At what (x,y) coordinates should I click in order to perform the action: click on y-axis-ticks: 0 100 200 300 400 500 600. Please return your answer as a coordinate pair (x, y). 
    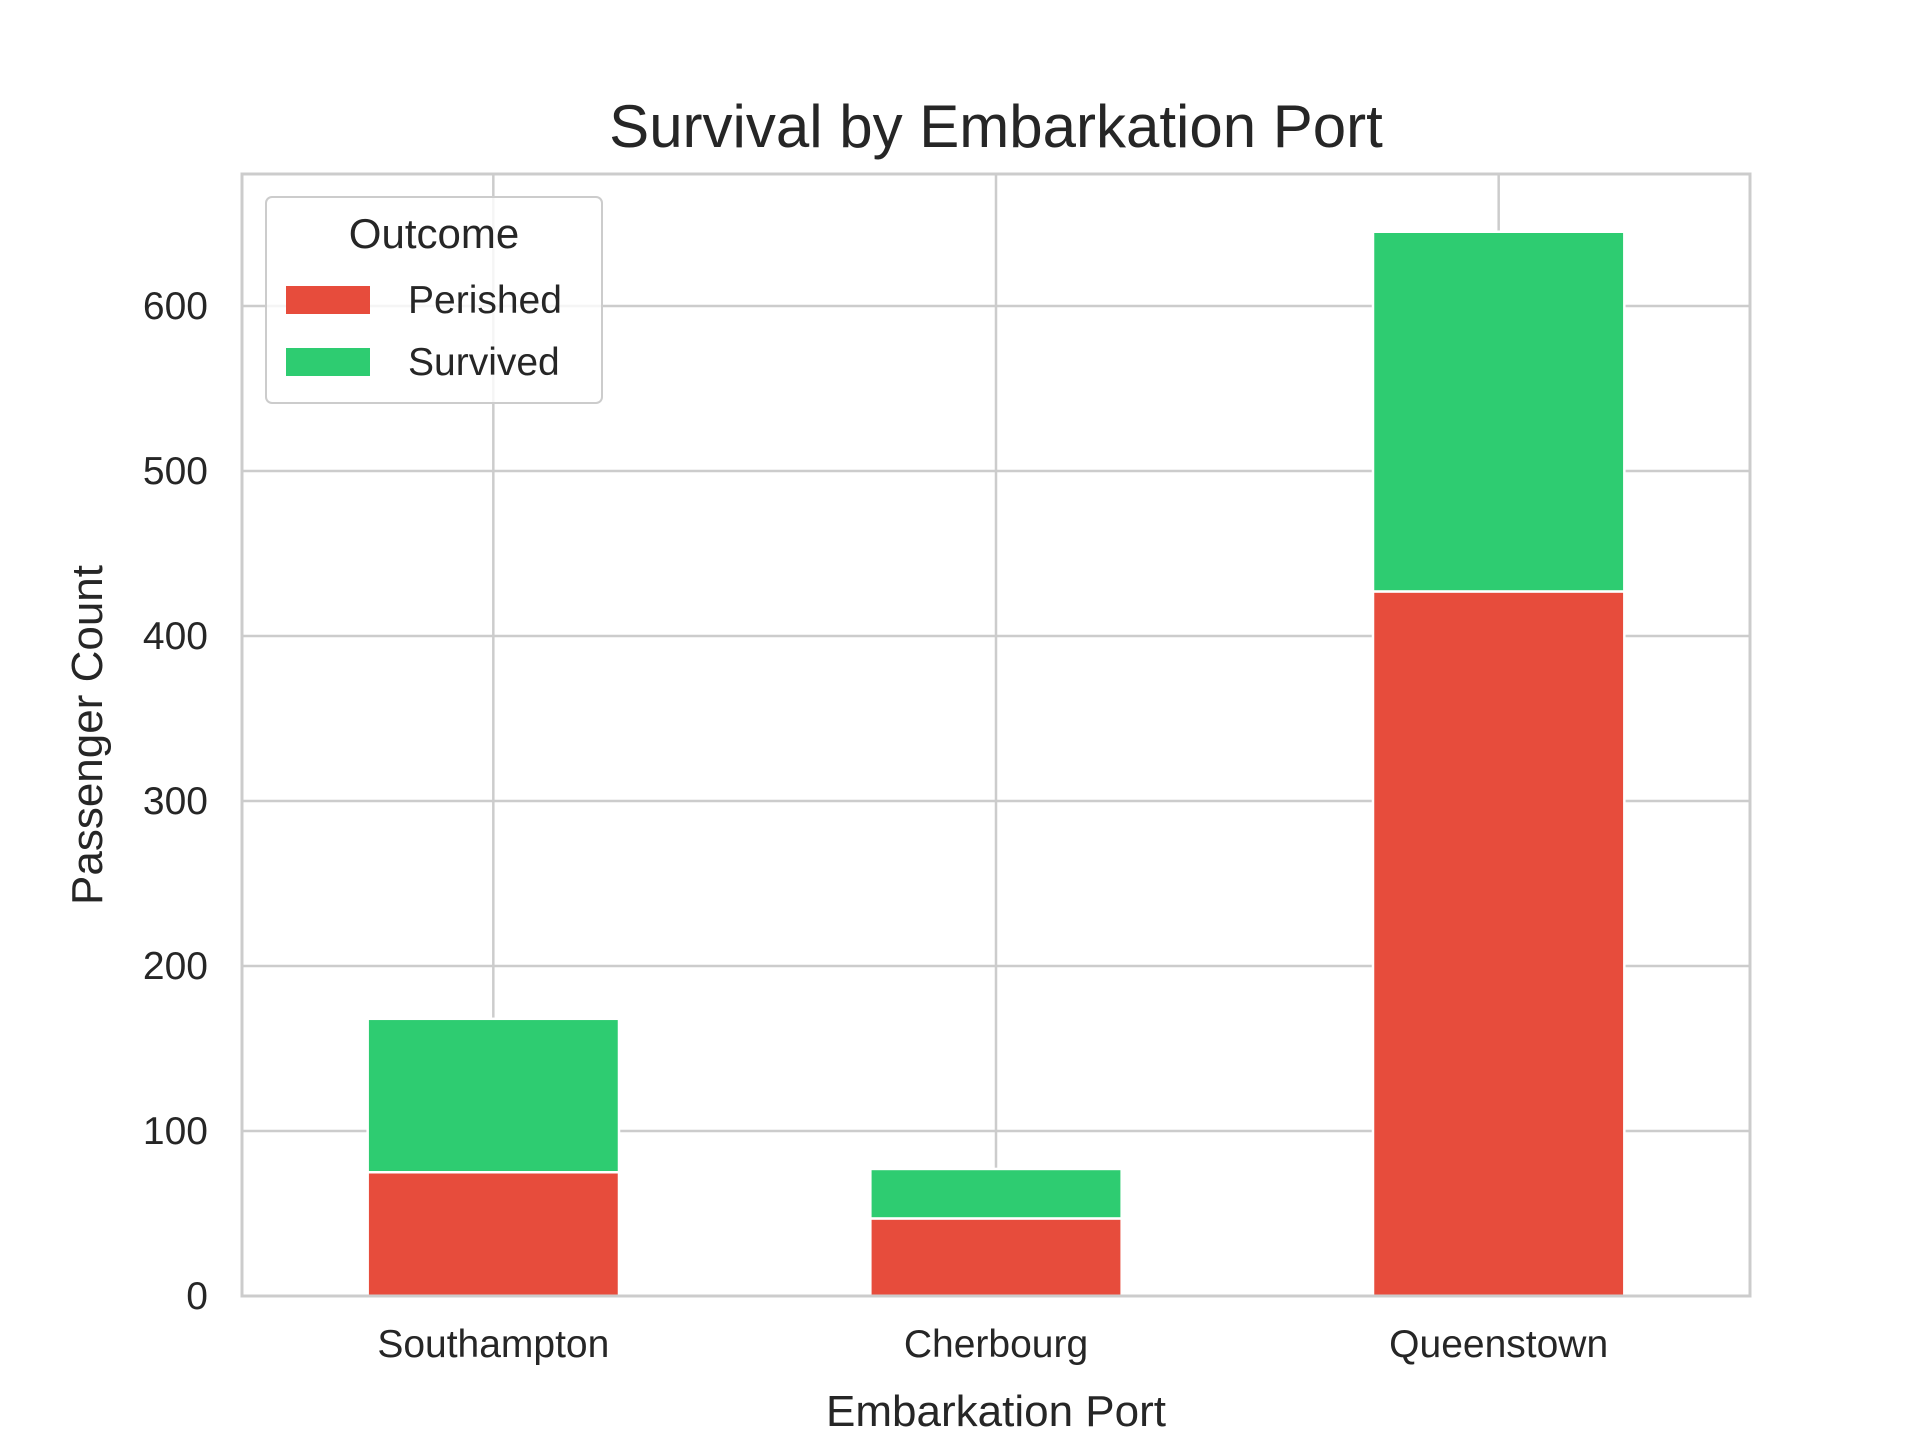
    Looking at the image, I should click on (175, 801).